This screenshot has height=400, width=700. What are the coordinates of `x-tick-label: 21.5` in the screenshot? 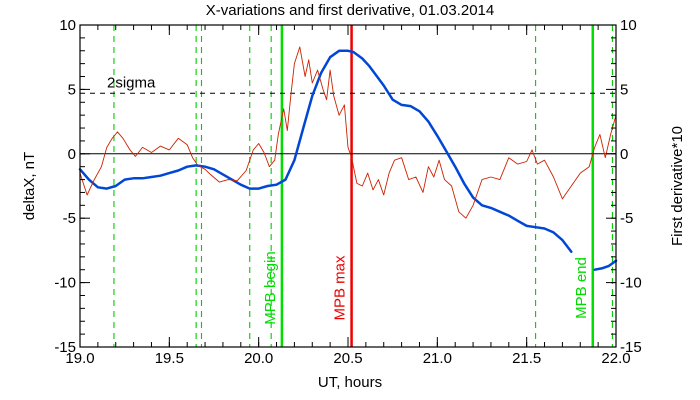 It's located at (526, 358).